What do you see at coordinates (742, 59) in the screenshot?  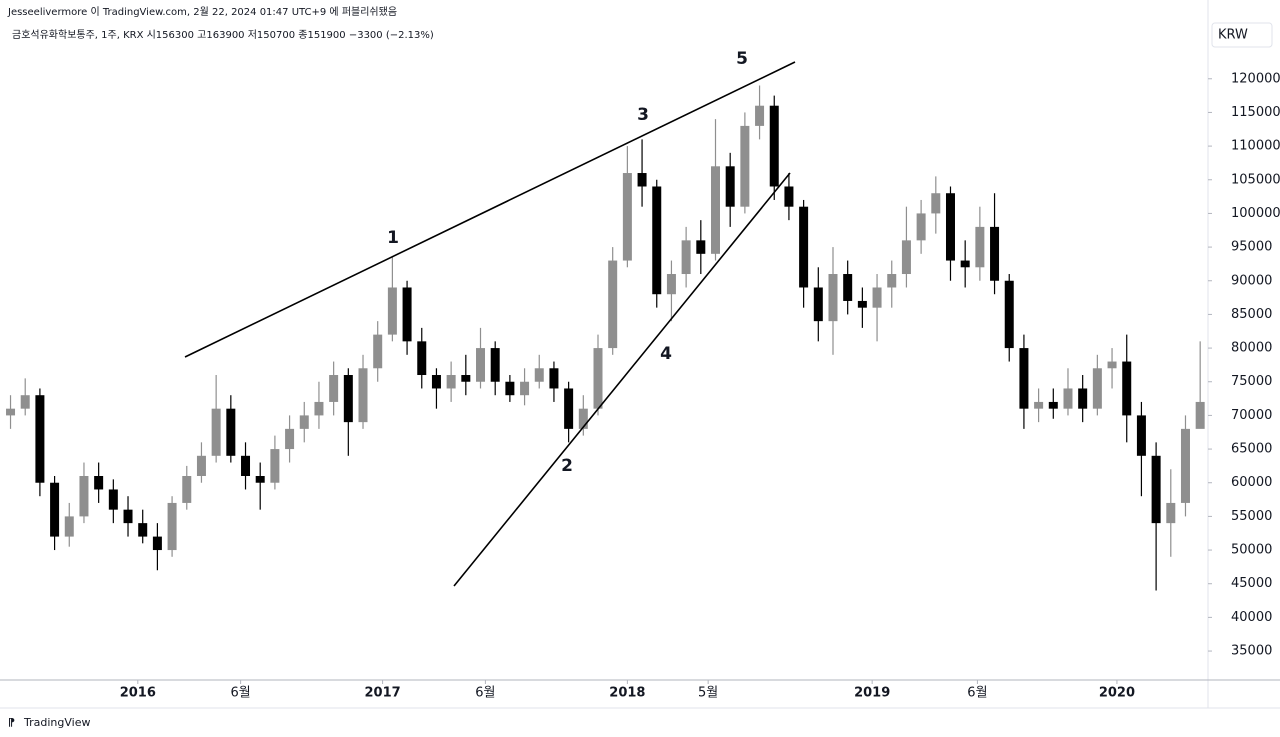 I see `wave-label: 5` at bounding box center [742, 59].